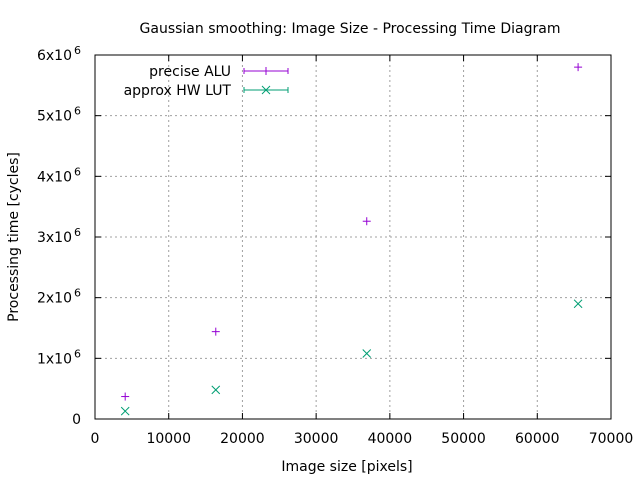 This screenshot has width=640, height=480. I want to click on x-tick-label: 50000, so click(463, 439).